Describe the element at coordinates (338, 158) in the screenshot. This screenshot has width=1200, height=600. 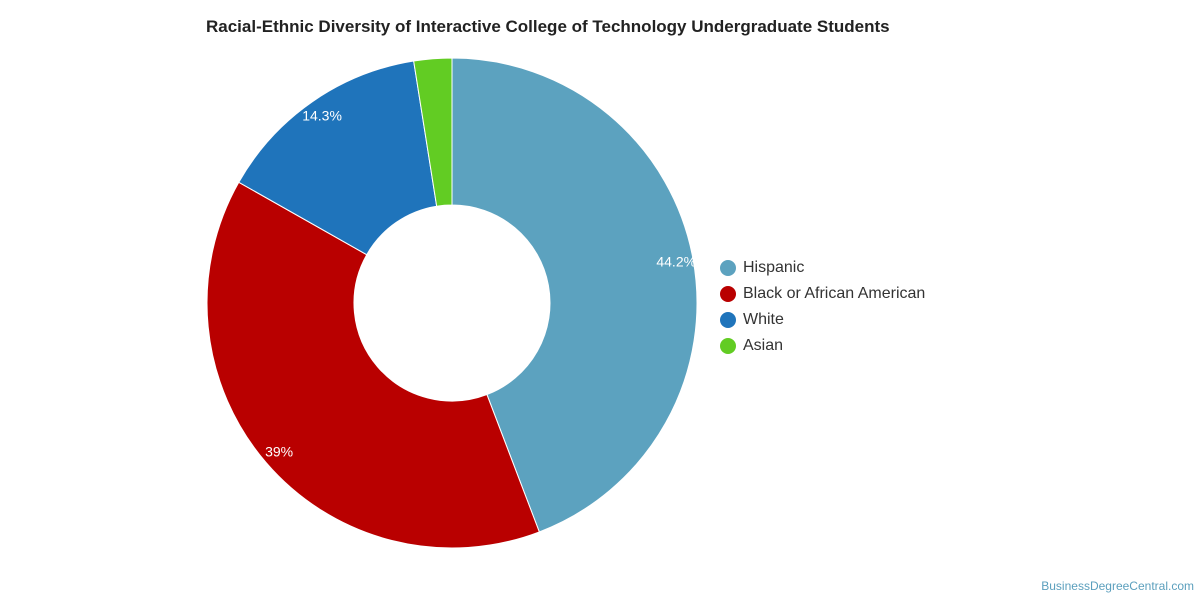
I see `slice-white` at that location.